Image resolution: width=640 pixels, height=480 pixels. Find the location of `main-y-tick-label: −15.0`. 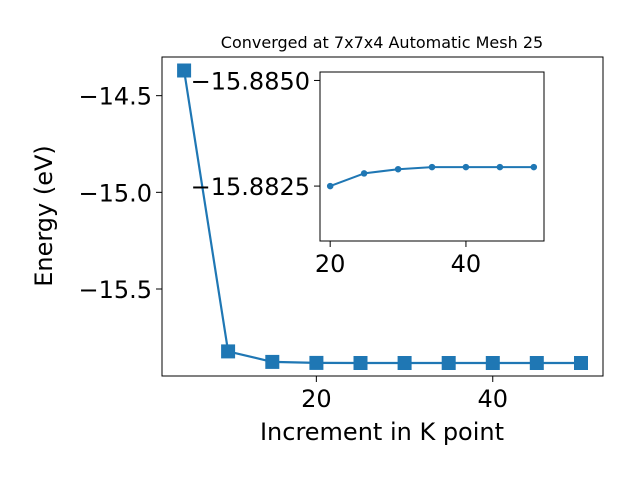

main-y-tick-label: −15.0 is located at coordinates (115, 193).